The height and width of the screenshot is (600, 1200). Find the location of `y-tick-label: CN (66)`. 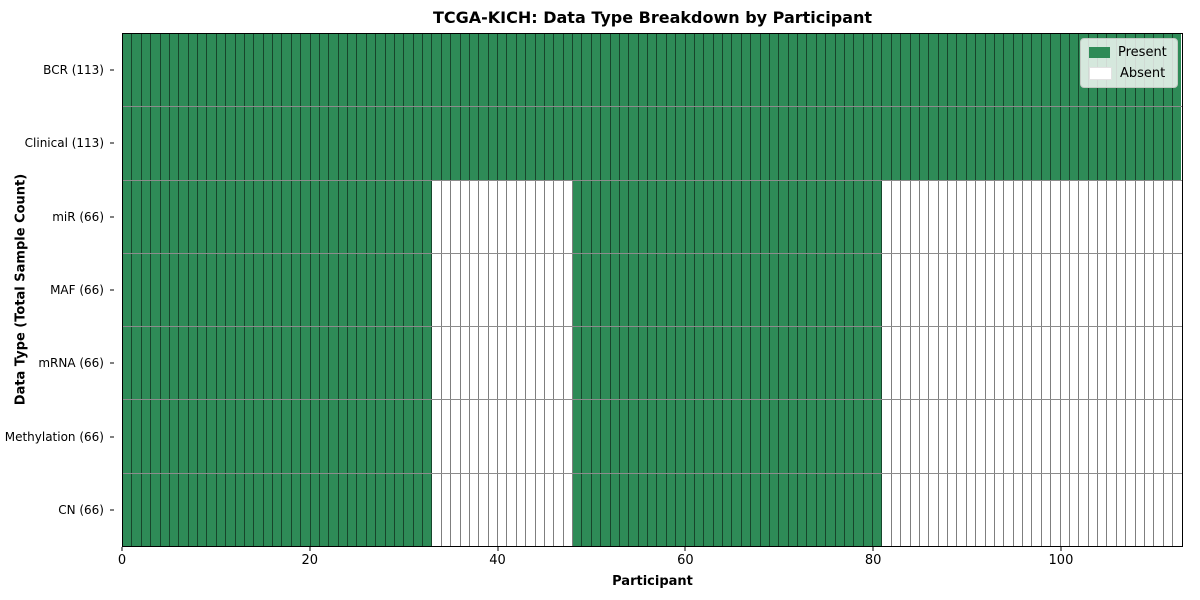

y-tick-label: CN (66) is located at coordinates (81, 510).